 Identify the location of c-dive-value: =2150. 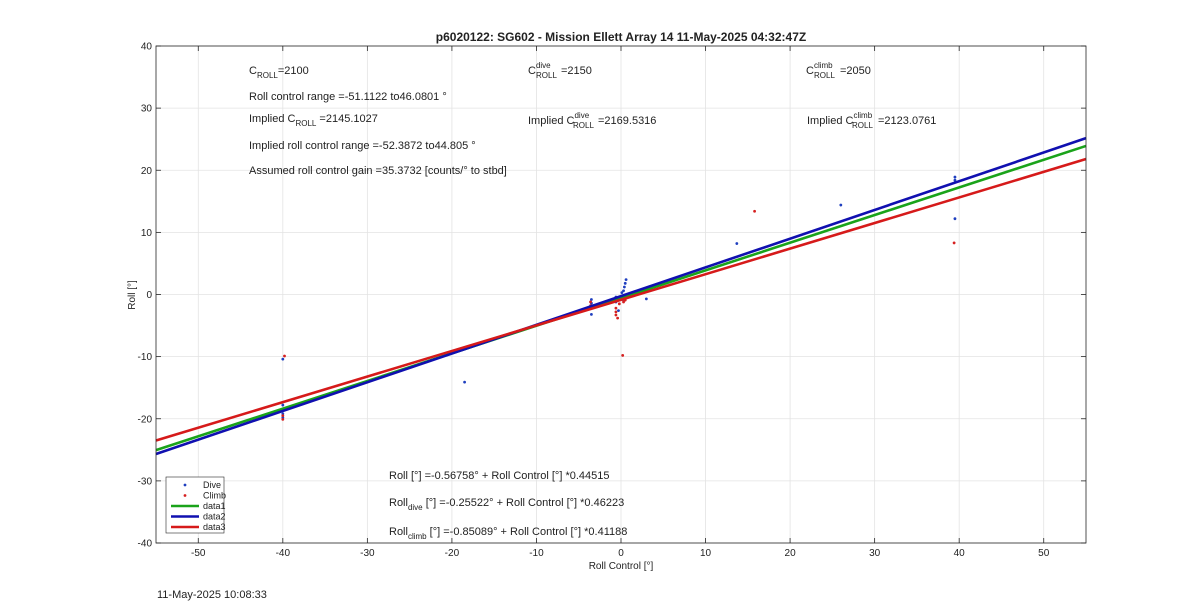
(576, 71).